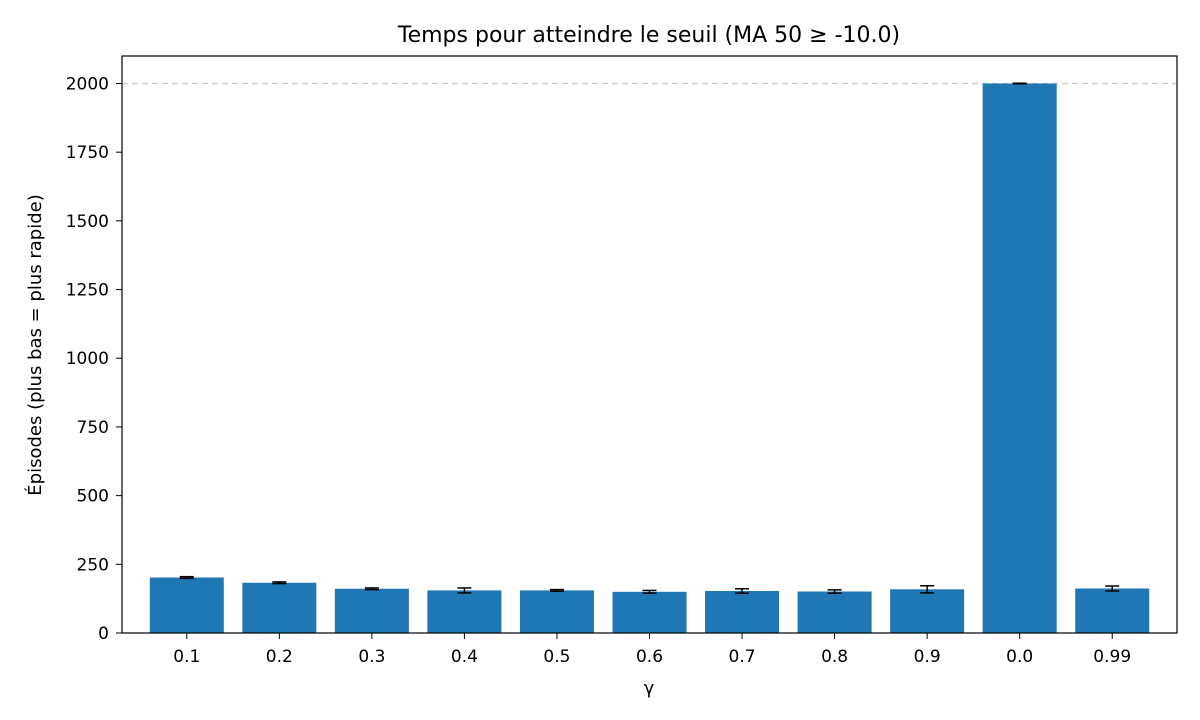 The height and width of the screenshot is (720, 1200). Describe the element at coordinates (87, 222) in the screenshot. I see `y-tick-label: 1500` at that location.